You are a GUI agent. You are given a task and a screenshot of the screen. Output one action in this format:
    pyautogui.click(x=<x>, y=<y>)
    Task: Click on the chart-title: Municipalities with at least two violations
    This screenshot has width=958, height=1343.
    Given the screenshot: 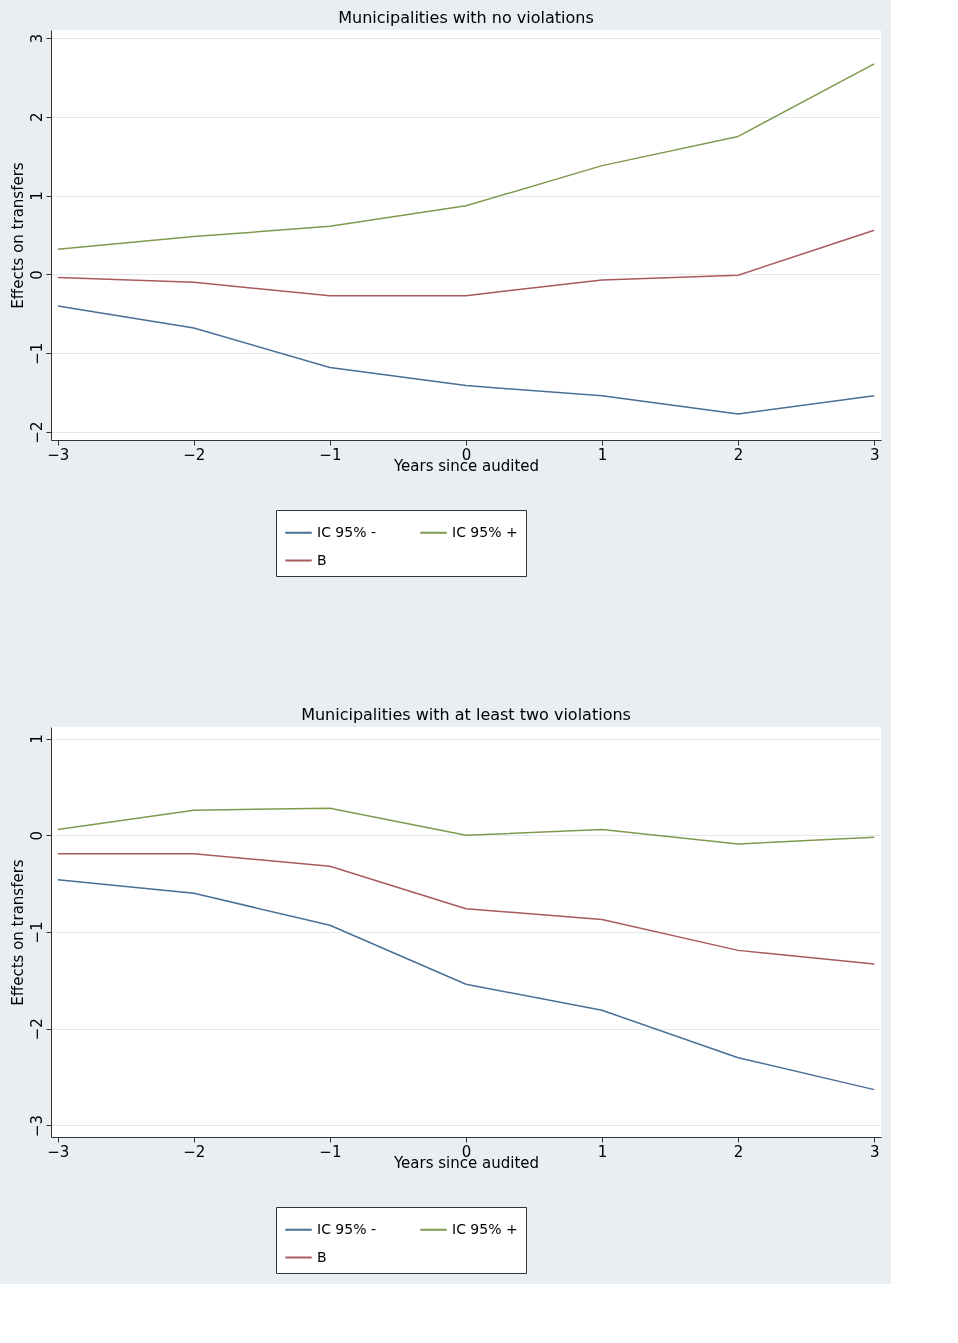 What is the action you would take?
    pyautogui.click(x=466, y=714)
    